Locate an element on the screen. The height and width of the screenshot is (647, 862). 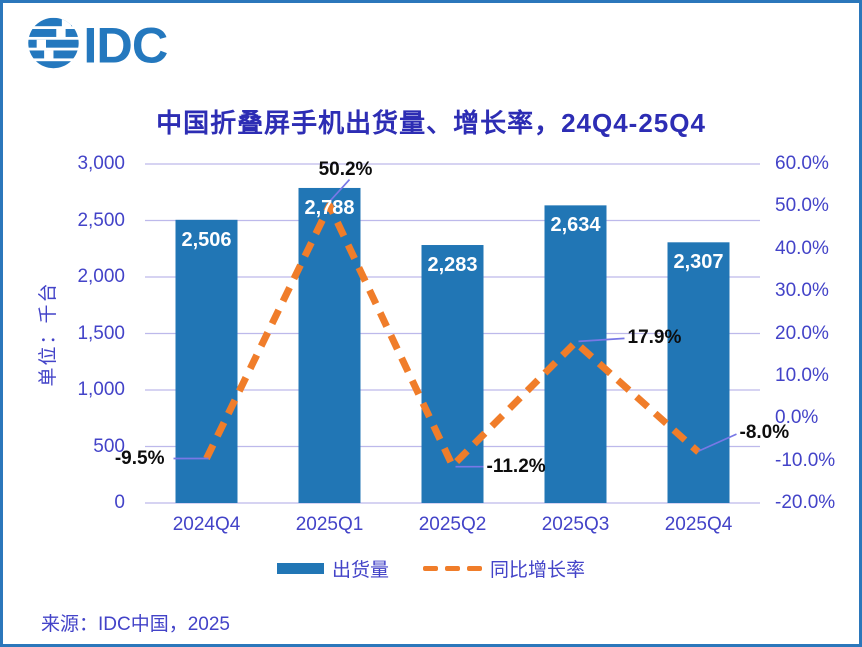
y-axis-tick-left: 2,500 is located at coordinates (101, 220).